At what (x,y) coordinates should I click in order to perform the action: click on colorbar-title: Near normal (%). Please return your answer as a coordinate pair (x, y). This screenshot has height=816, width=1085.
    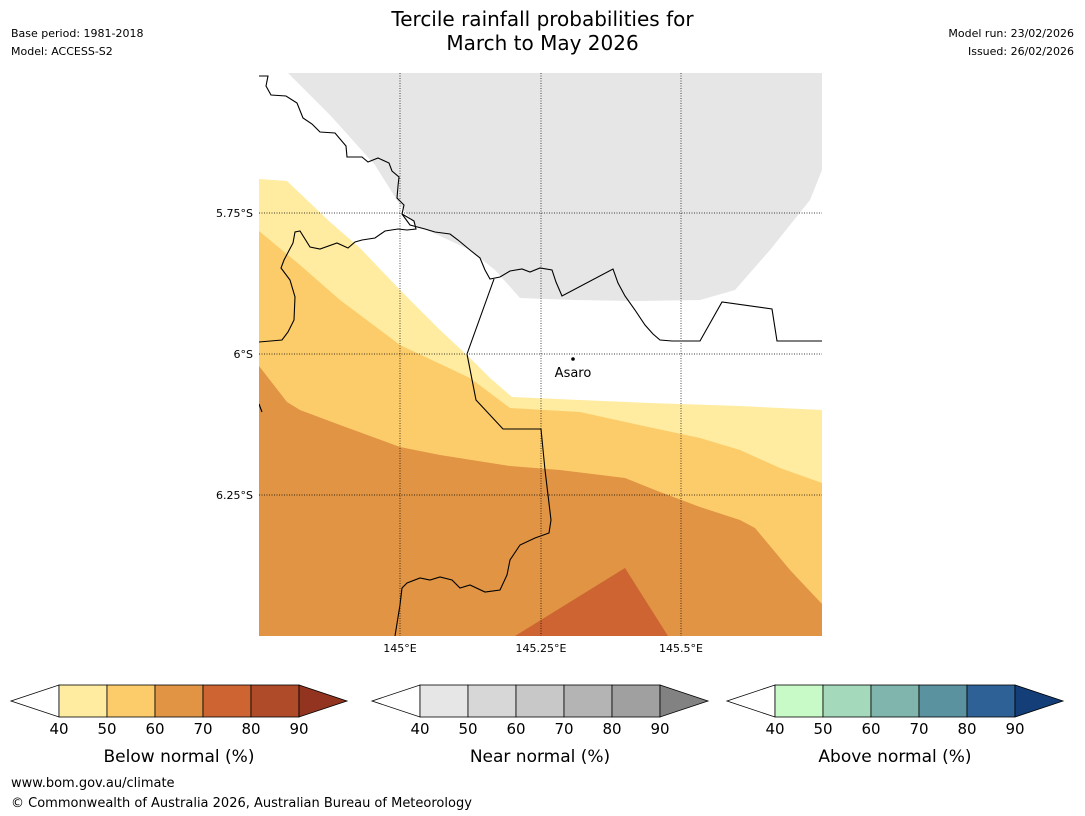
    Looking at the image, I should click on (540, 757).